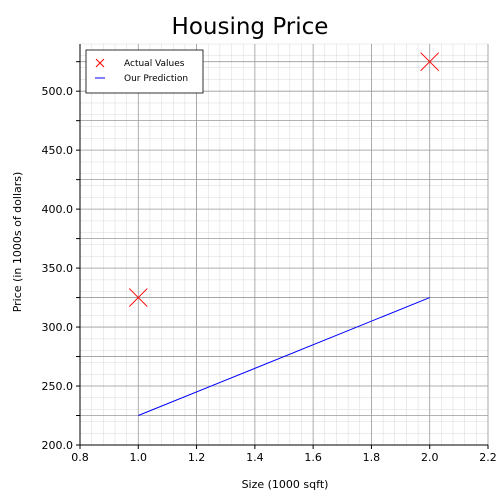  What do you see at coordinates (488, 457) in the screenshot?
I see `x-tick-label: 2.2` at bounding box center [488, 457].